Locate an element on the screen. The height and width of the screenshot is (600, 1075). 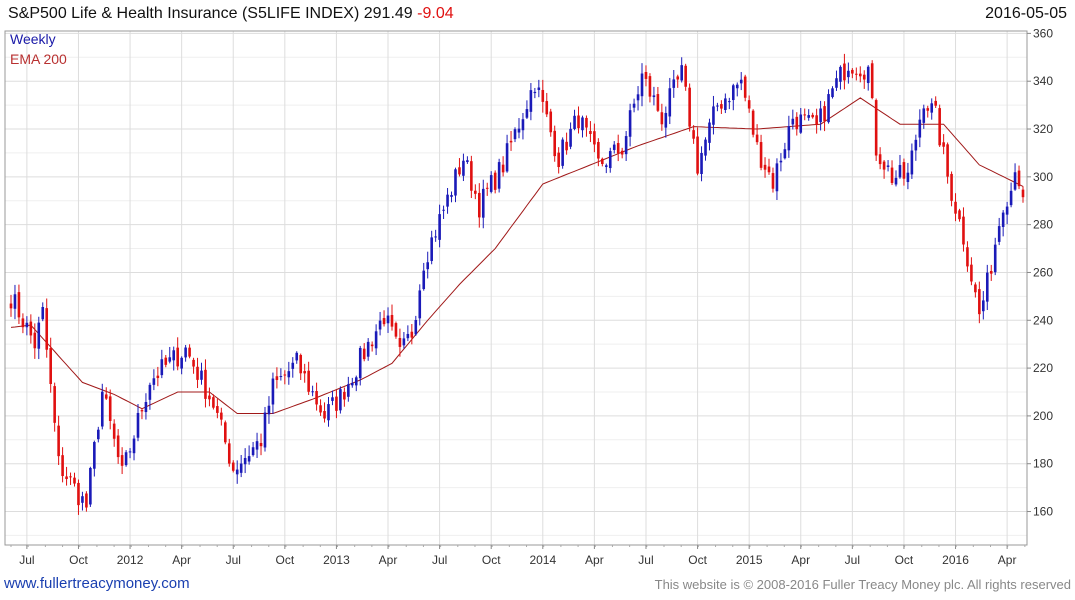
y-tick-label: 200 is located at coordinates (1043, 416).